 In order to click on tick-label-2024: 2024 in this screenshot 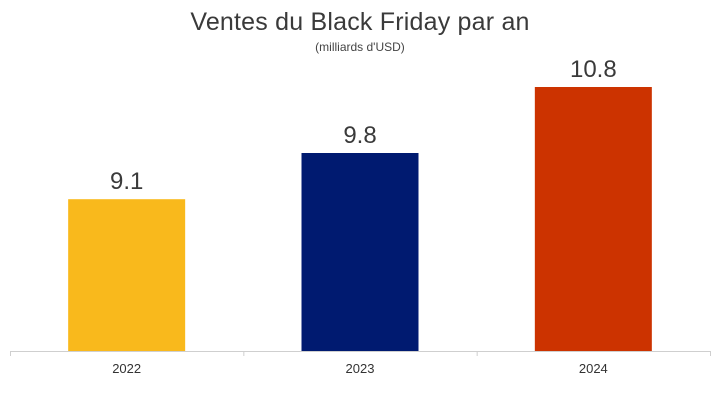, I will do `click(593, 368)`.